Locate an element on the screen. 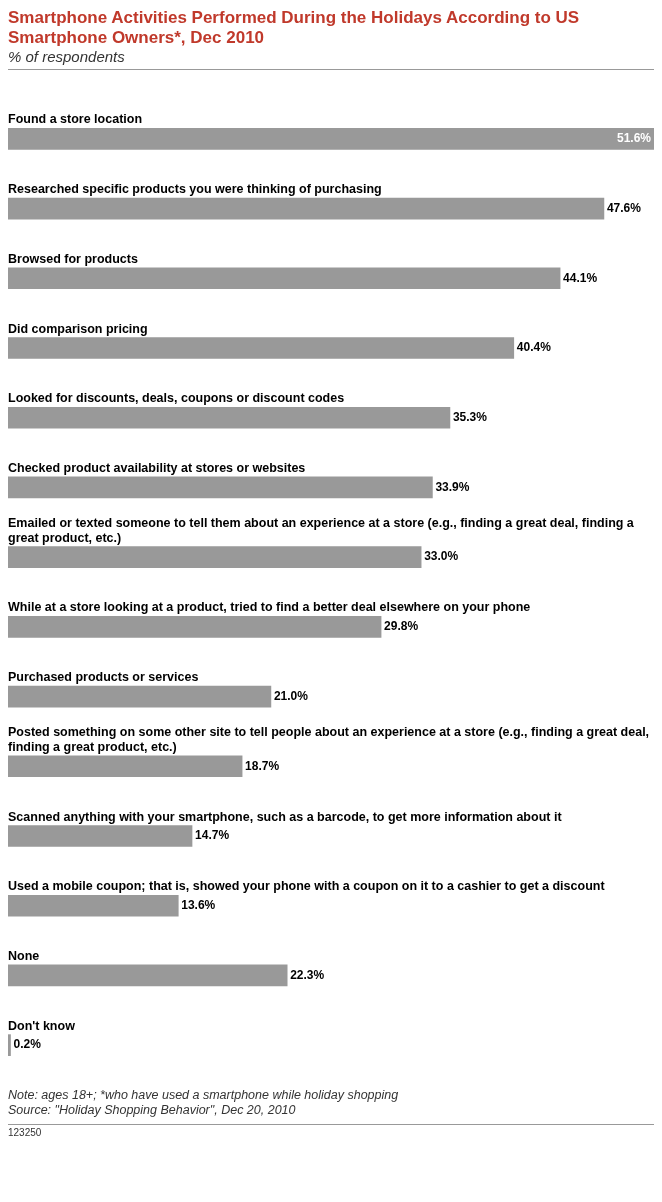  data-label: 13.6% is located at coordinates (198, 905).